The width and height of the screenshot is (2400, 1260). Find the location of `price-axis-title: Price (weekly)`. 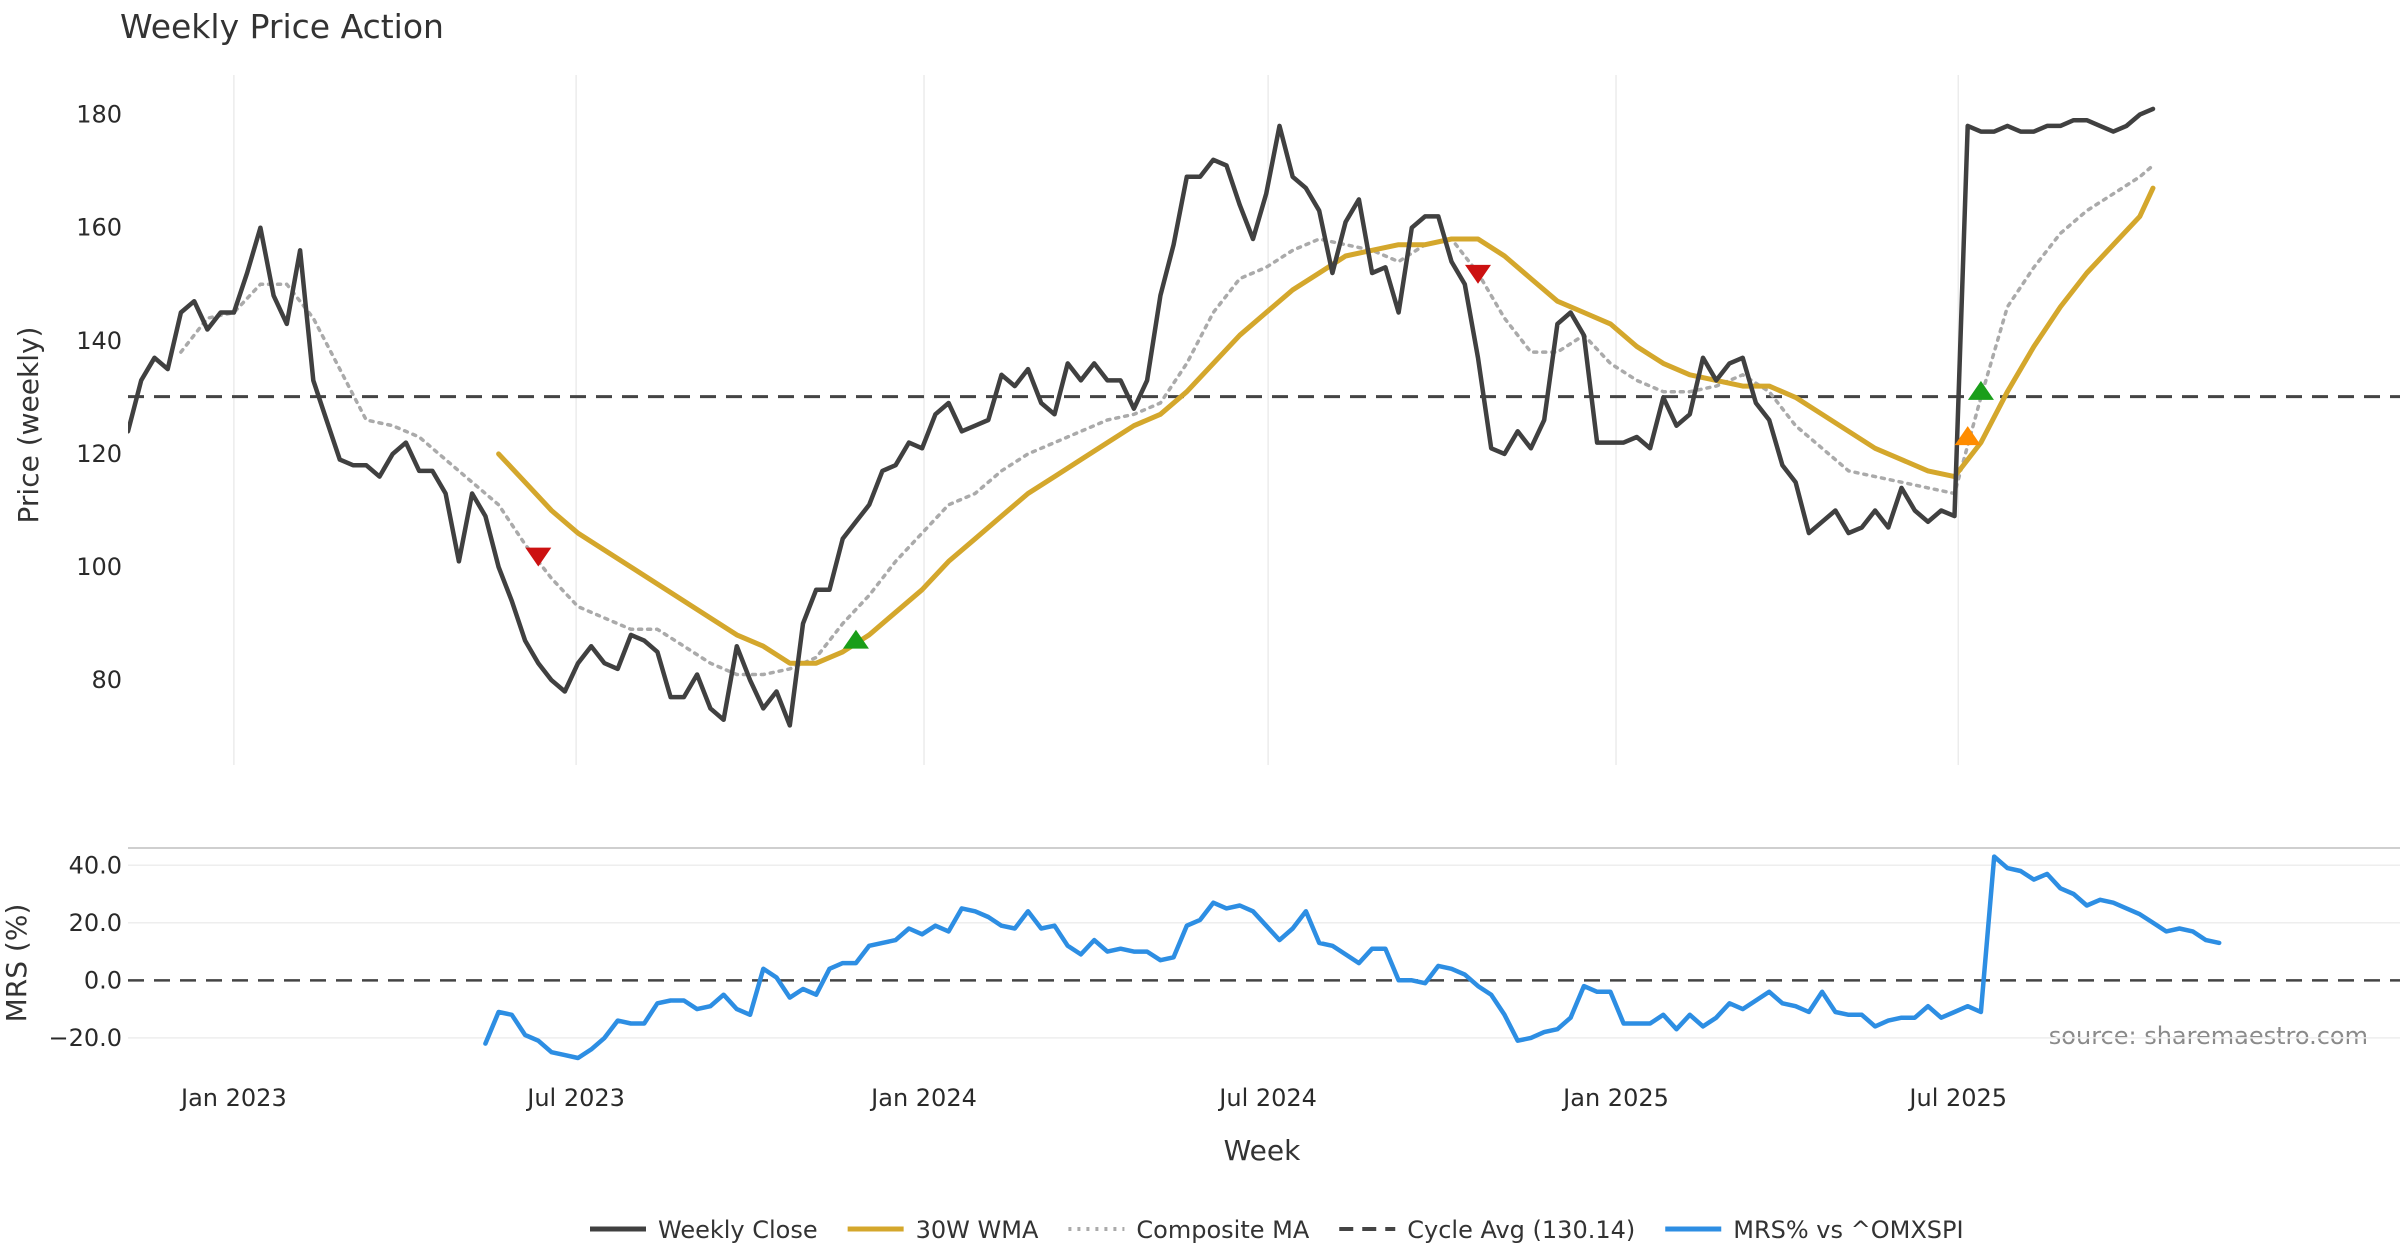

price-axis-title: Price (weekly) is located at coordinates (28, 425).